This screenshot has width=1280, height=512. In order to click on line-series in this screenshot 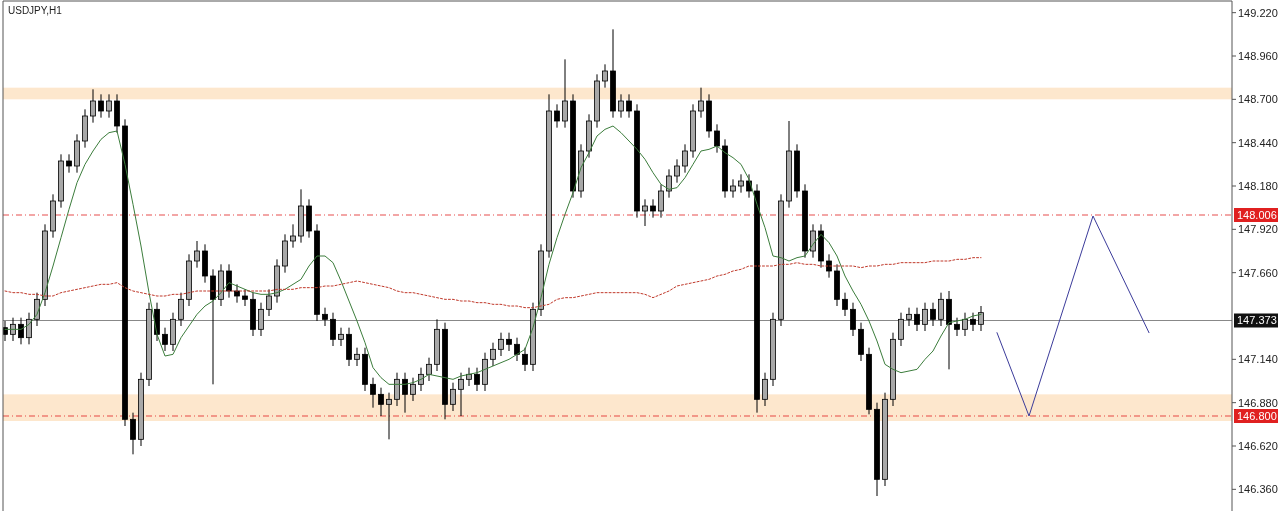, I will do `click(493, 283)`.